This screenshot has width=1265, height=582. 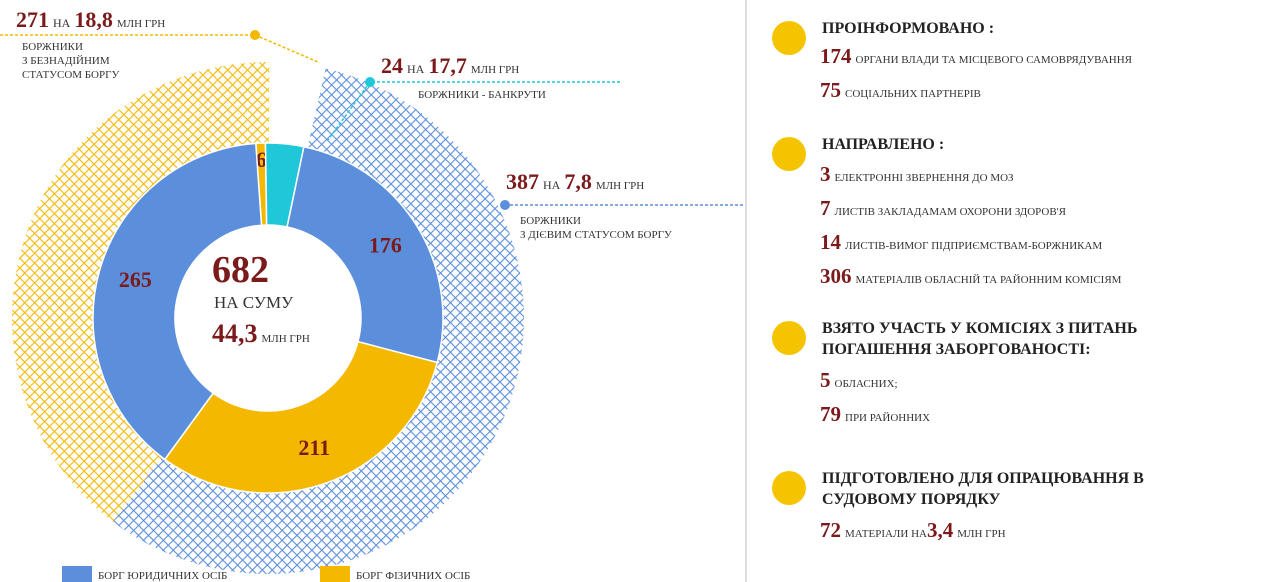 I want to click on annotation-part: 17,7, so click(x=447, y=65).